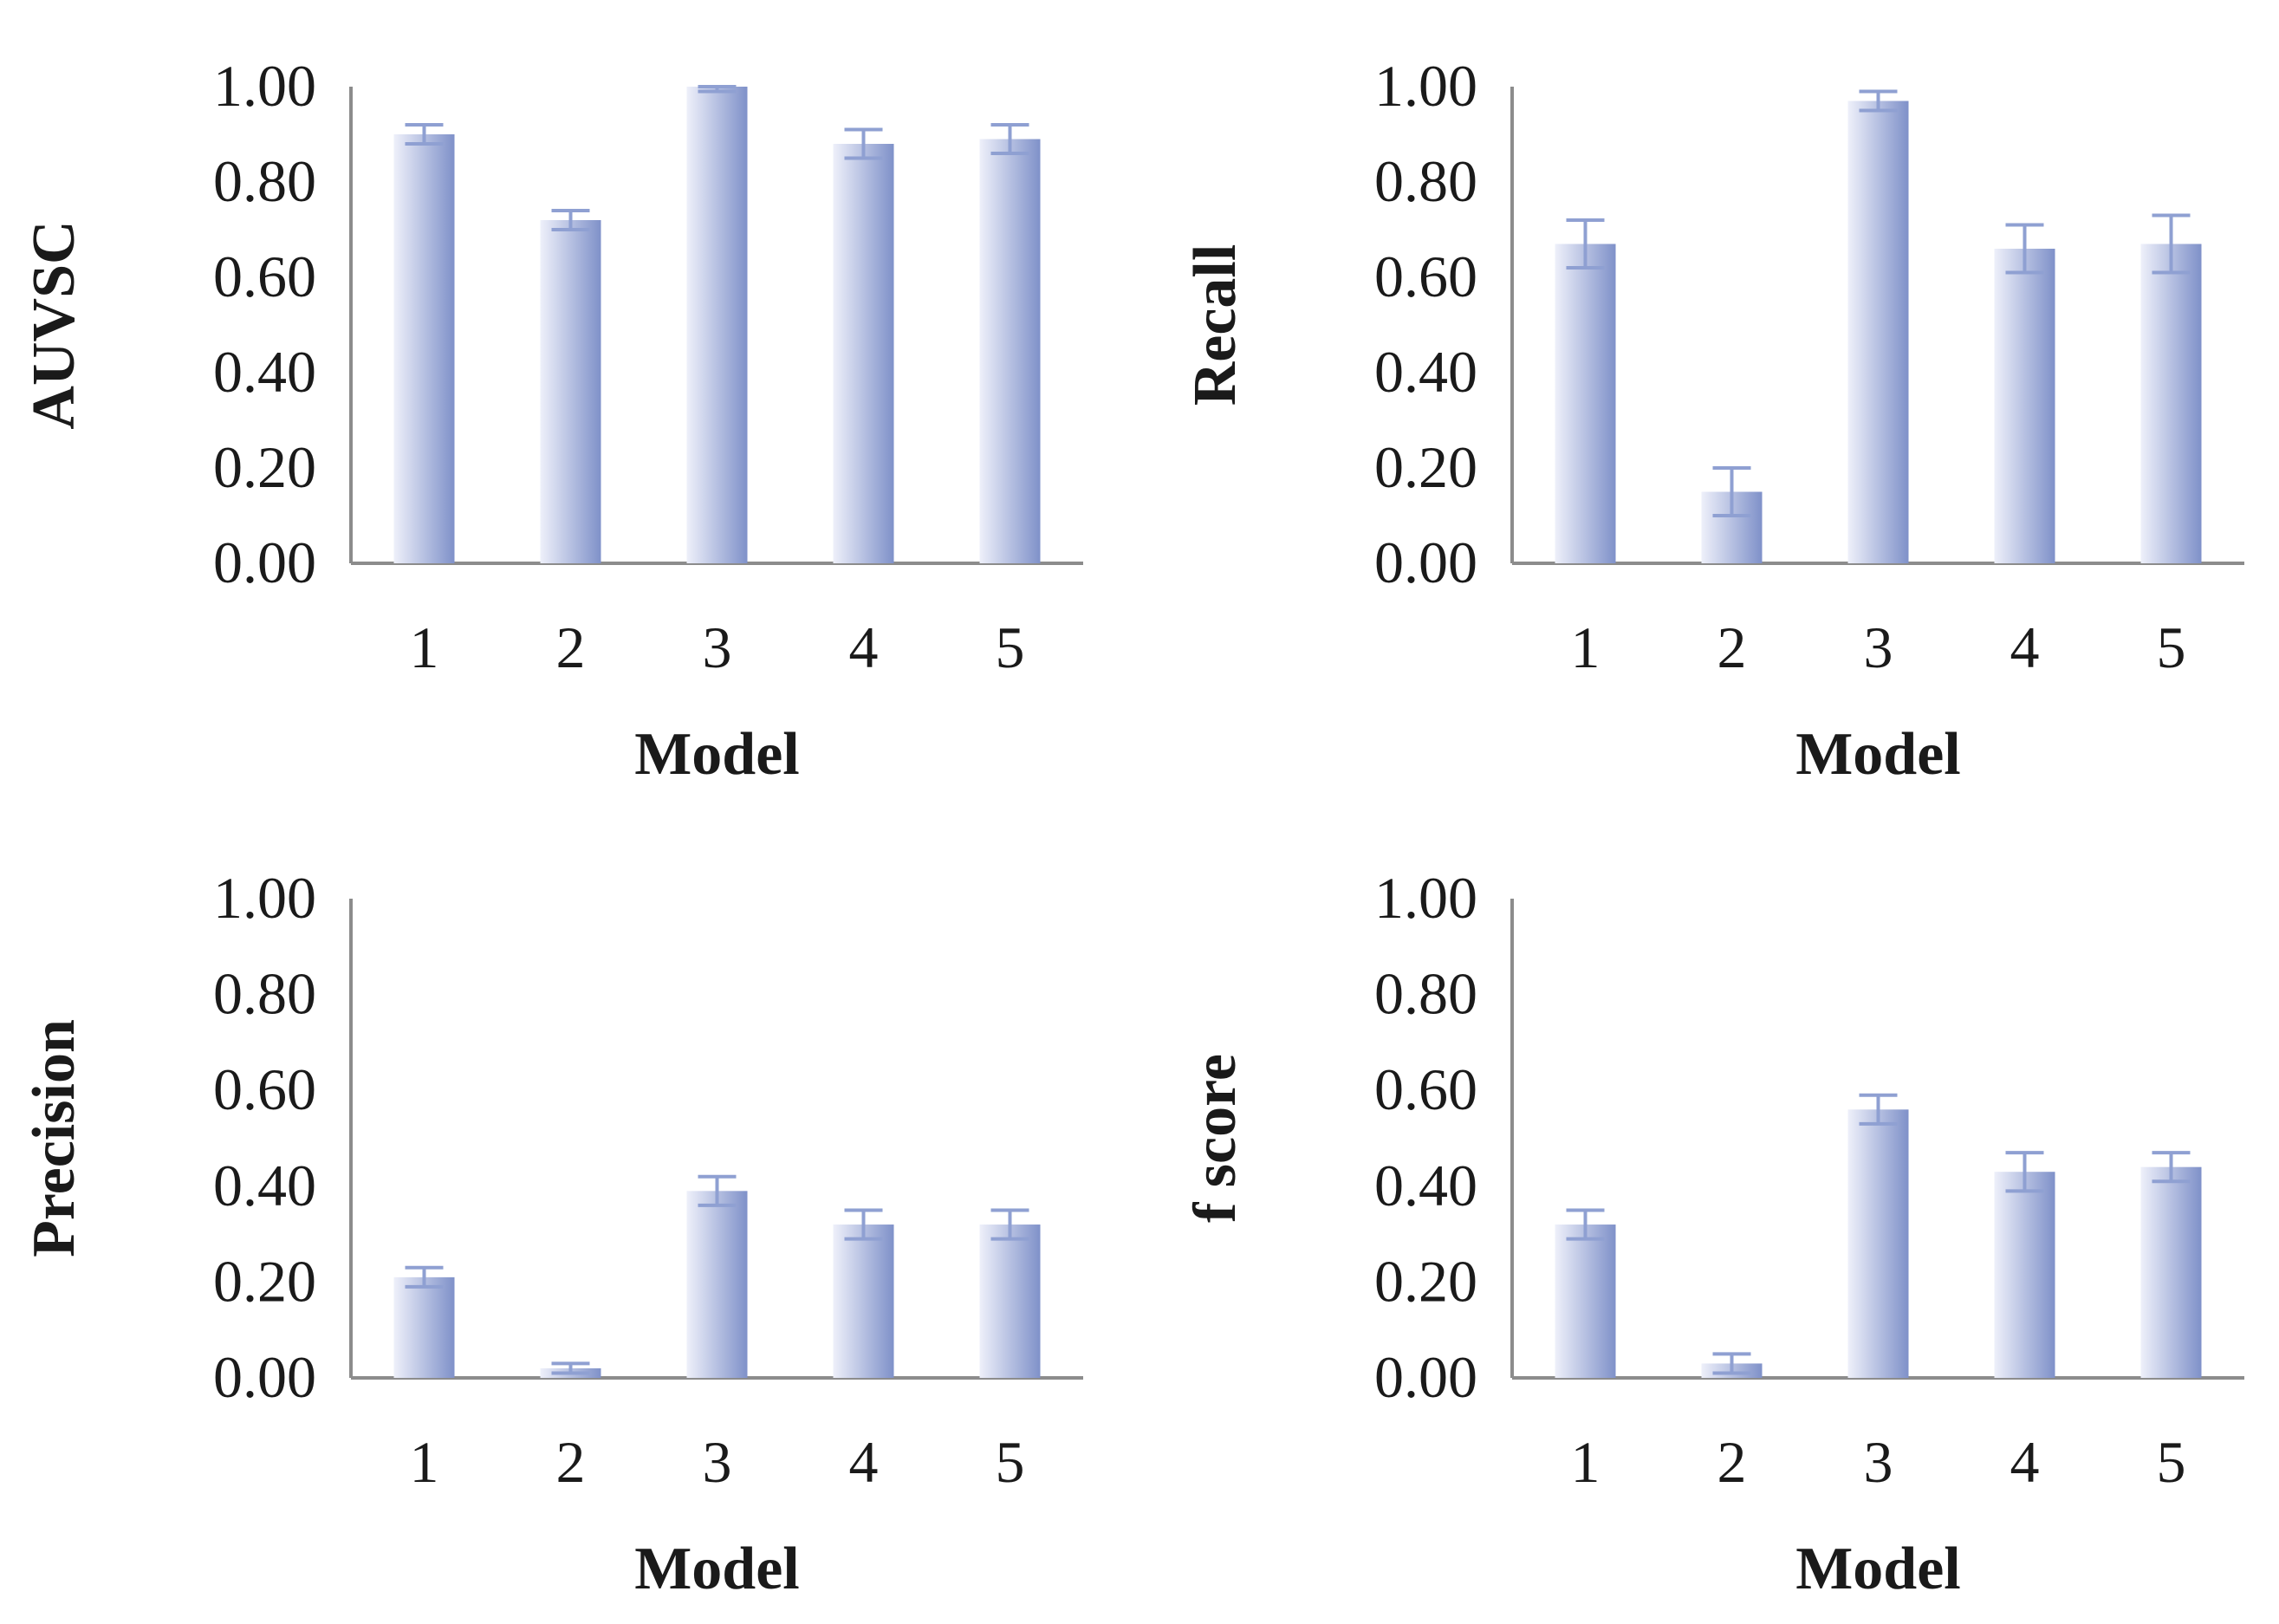 Image resolution: width=2279 pixels, height=1624 pixels. What do you see at coordinates (1215, 1138) in the screenshot?
I see `y-axis-title: f score` at bounding box center [1215, 1138].